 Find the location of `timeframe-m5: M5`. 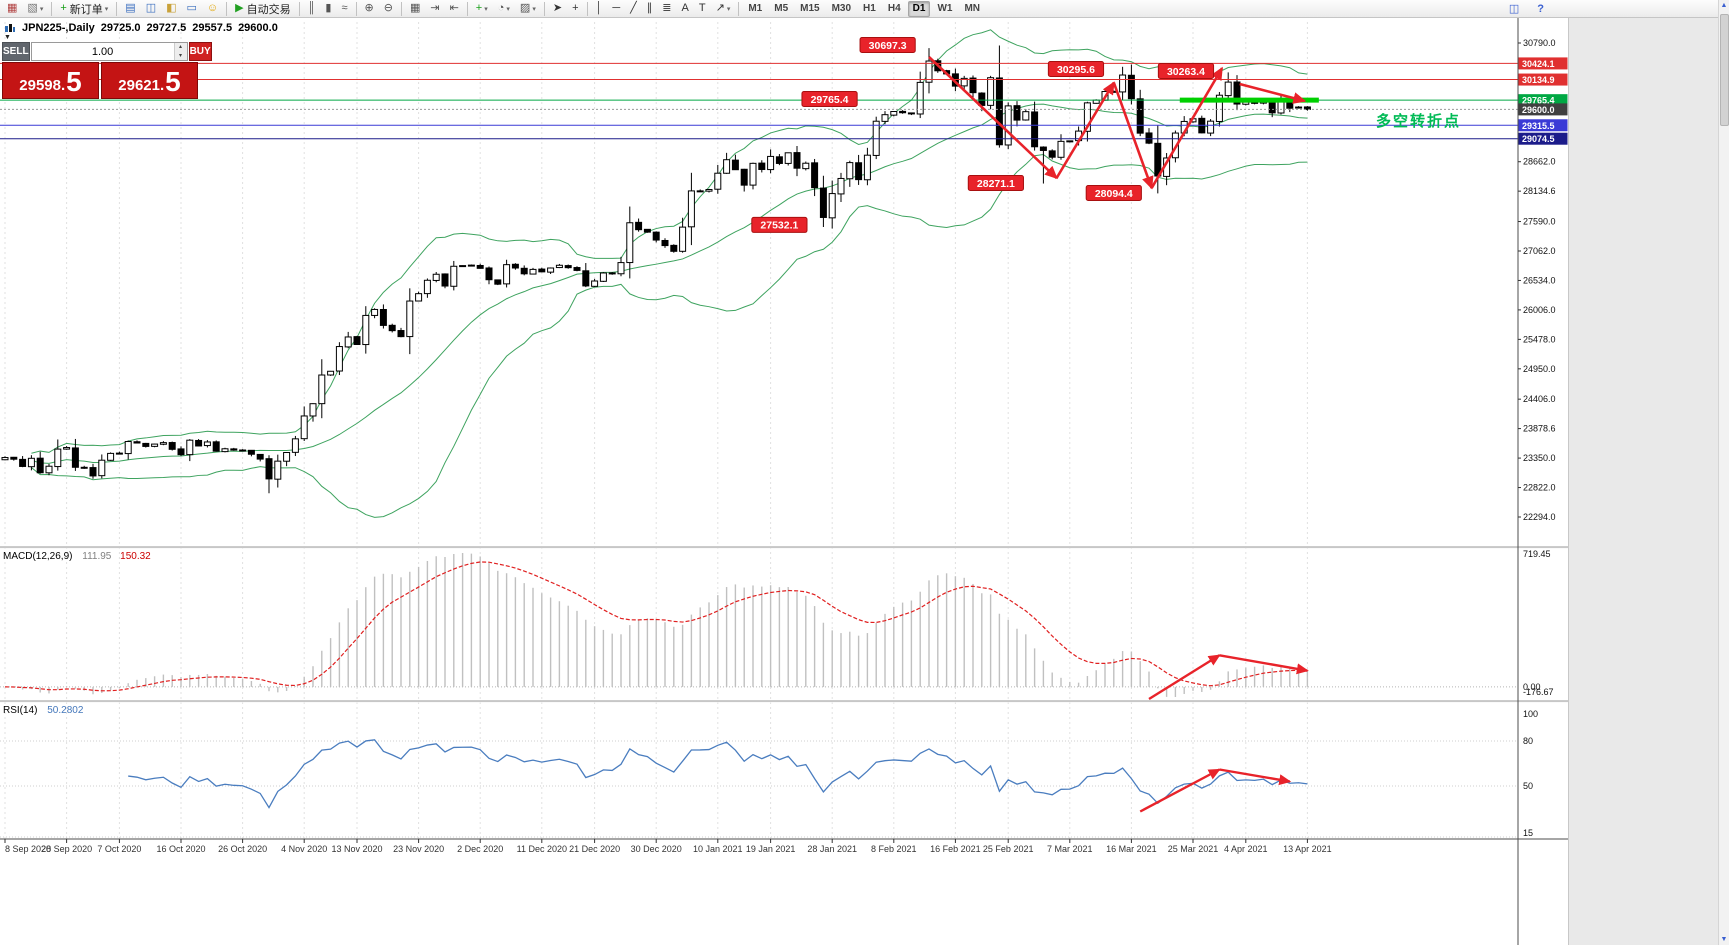

timeframe-m5: M5 is located at coordinates (781, 8).